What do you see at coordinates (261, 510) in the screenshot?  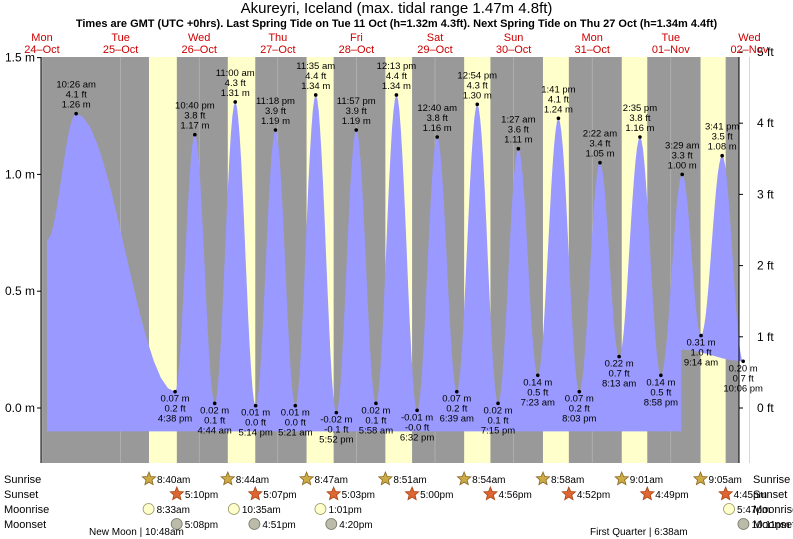 I see `moonrise-time: 10:35am` at bounding box center [261, 510].